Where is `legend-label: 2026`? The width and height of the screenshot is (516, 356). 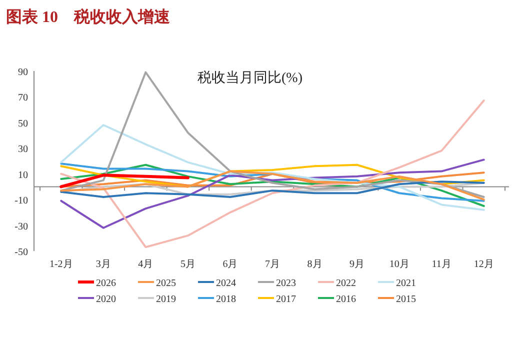 legend-label: 2026 is located at coordinates (106, 283).